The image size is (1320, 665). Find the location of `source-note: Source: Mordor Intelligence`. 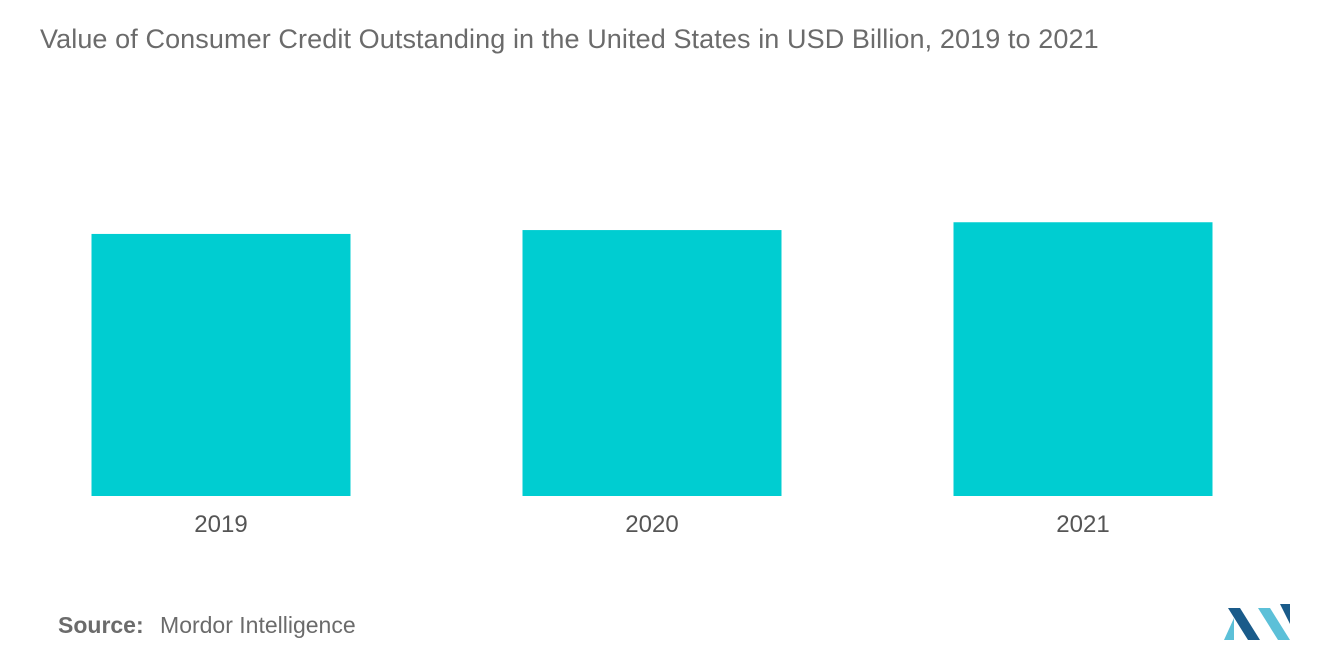

source-note: Source: Mordor Intelligence is located at coordinates (207, 625).